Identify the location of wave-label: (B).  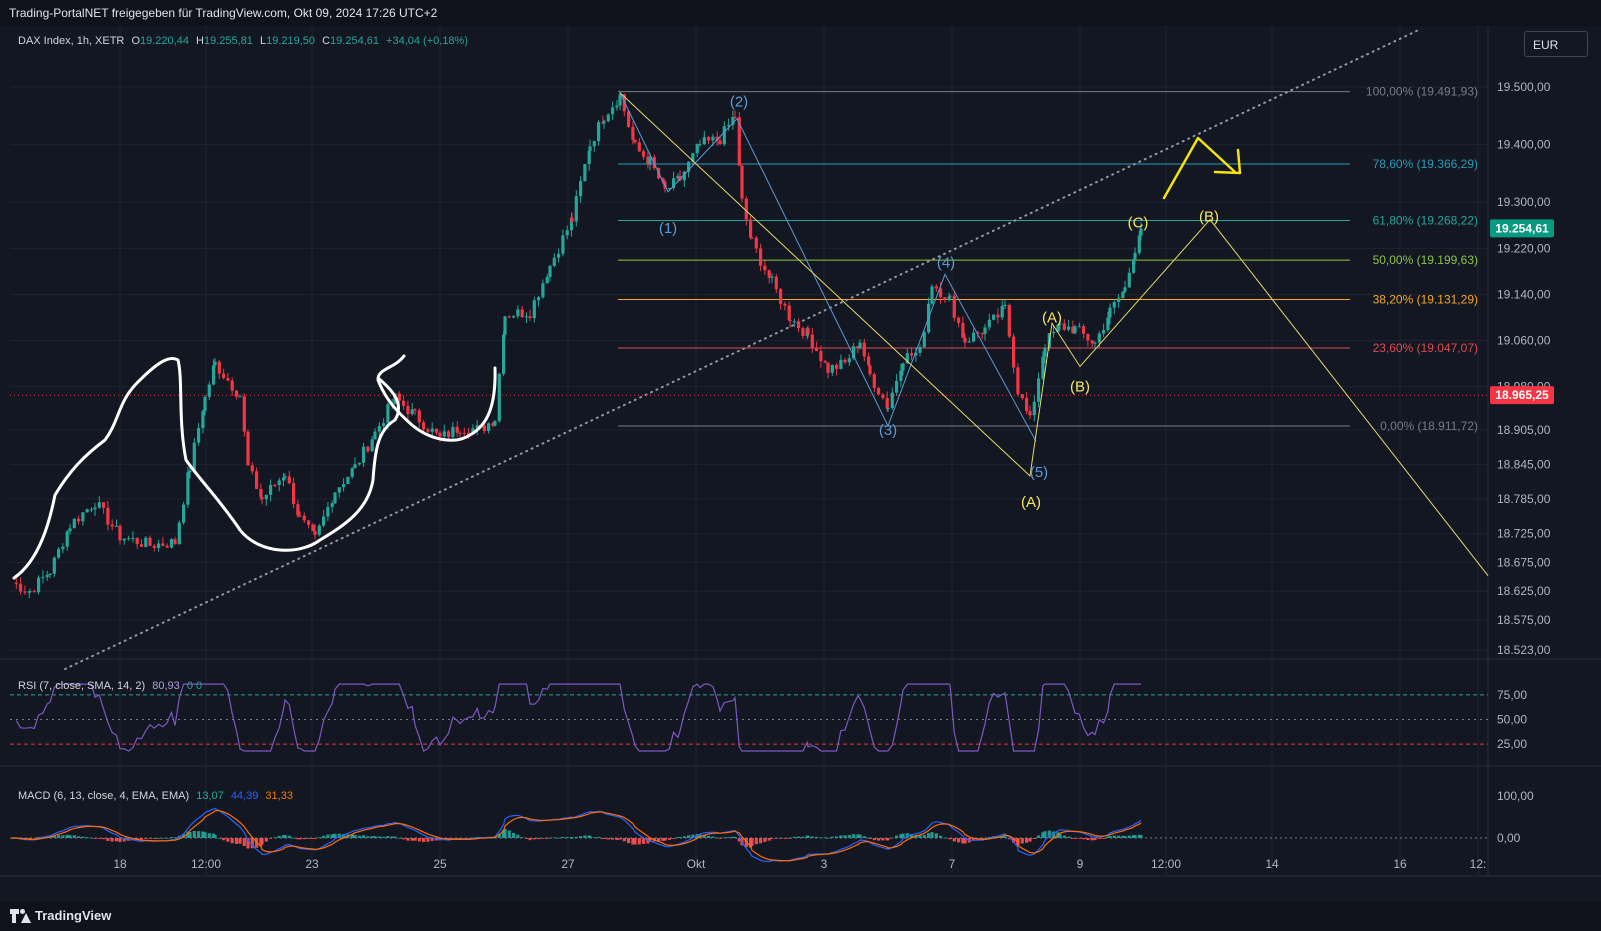
(1209, 217).